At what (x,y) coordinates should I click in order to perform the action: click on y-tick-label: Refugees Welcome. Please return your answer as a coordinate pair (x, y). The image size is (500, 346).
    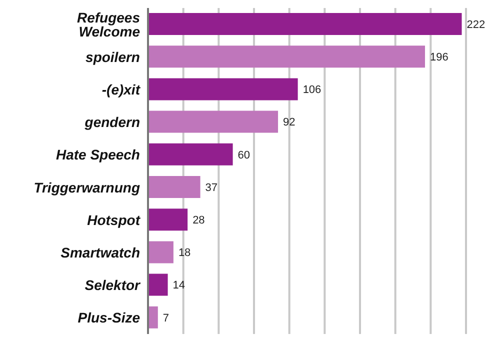
    Looking at the image, I should click on (108, 24).